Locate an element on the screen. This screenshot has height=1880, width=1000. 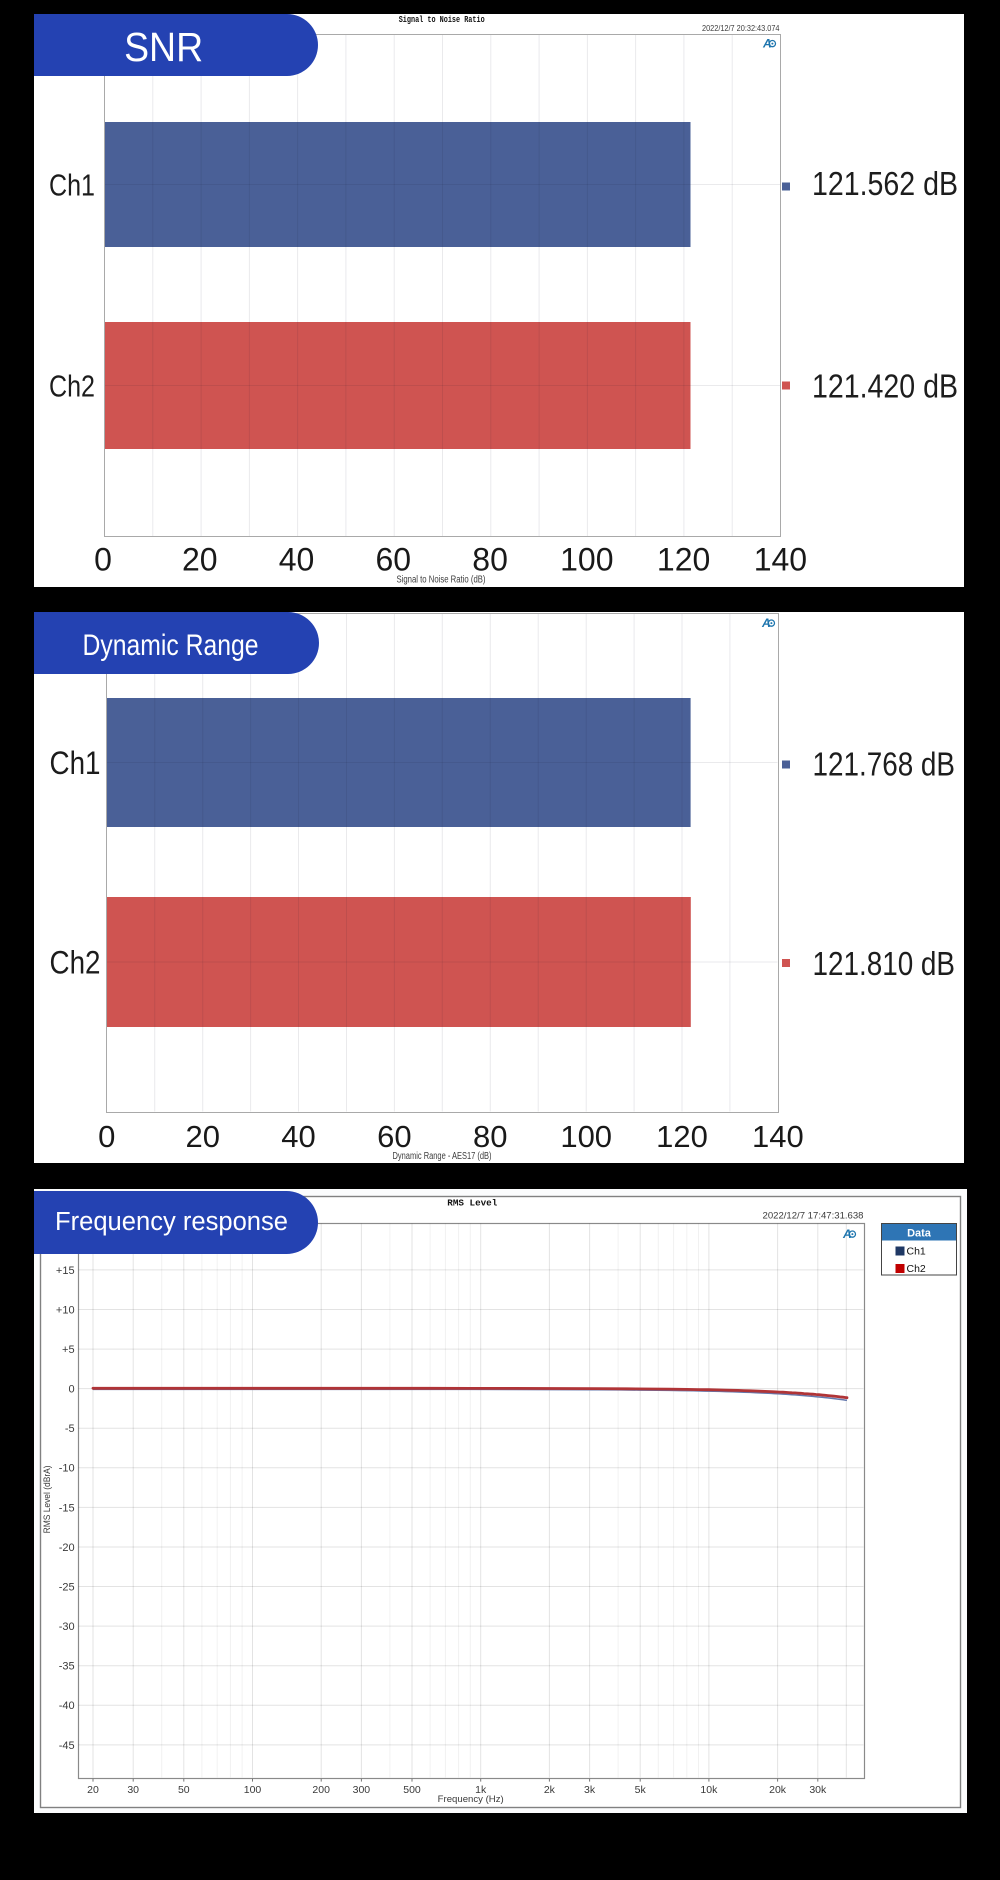
svg-text: -5 is located at coordinates (70, 1429).